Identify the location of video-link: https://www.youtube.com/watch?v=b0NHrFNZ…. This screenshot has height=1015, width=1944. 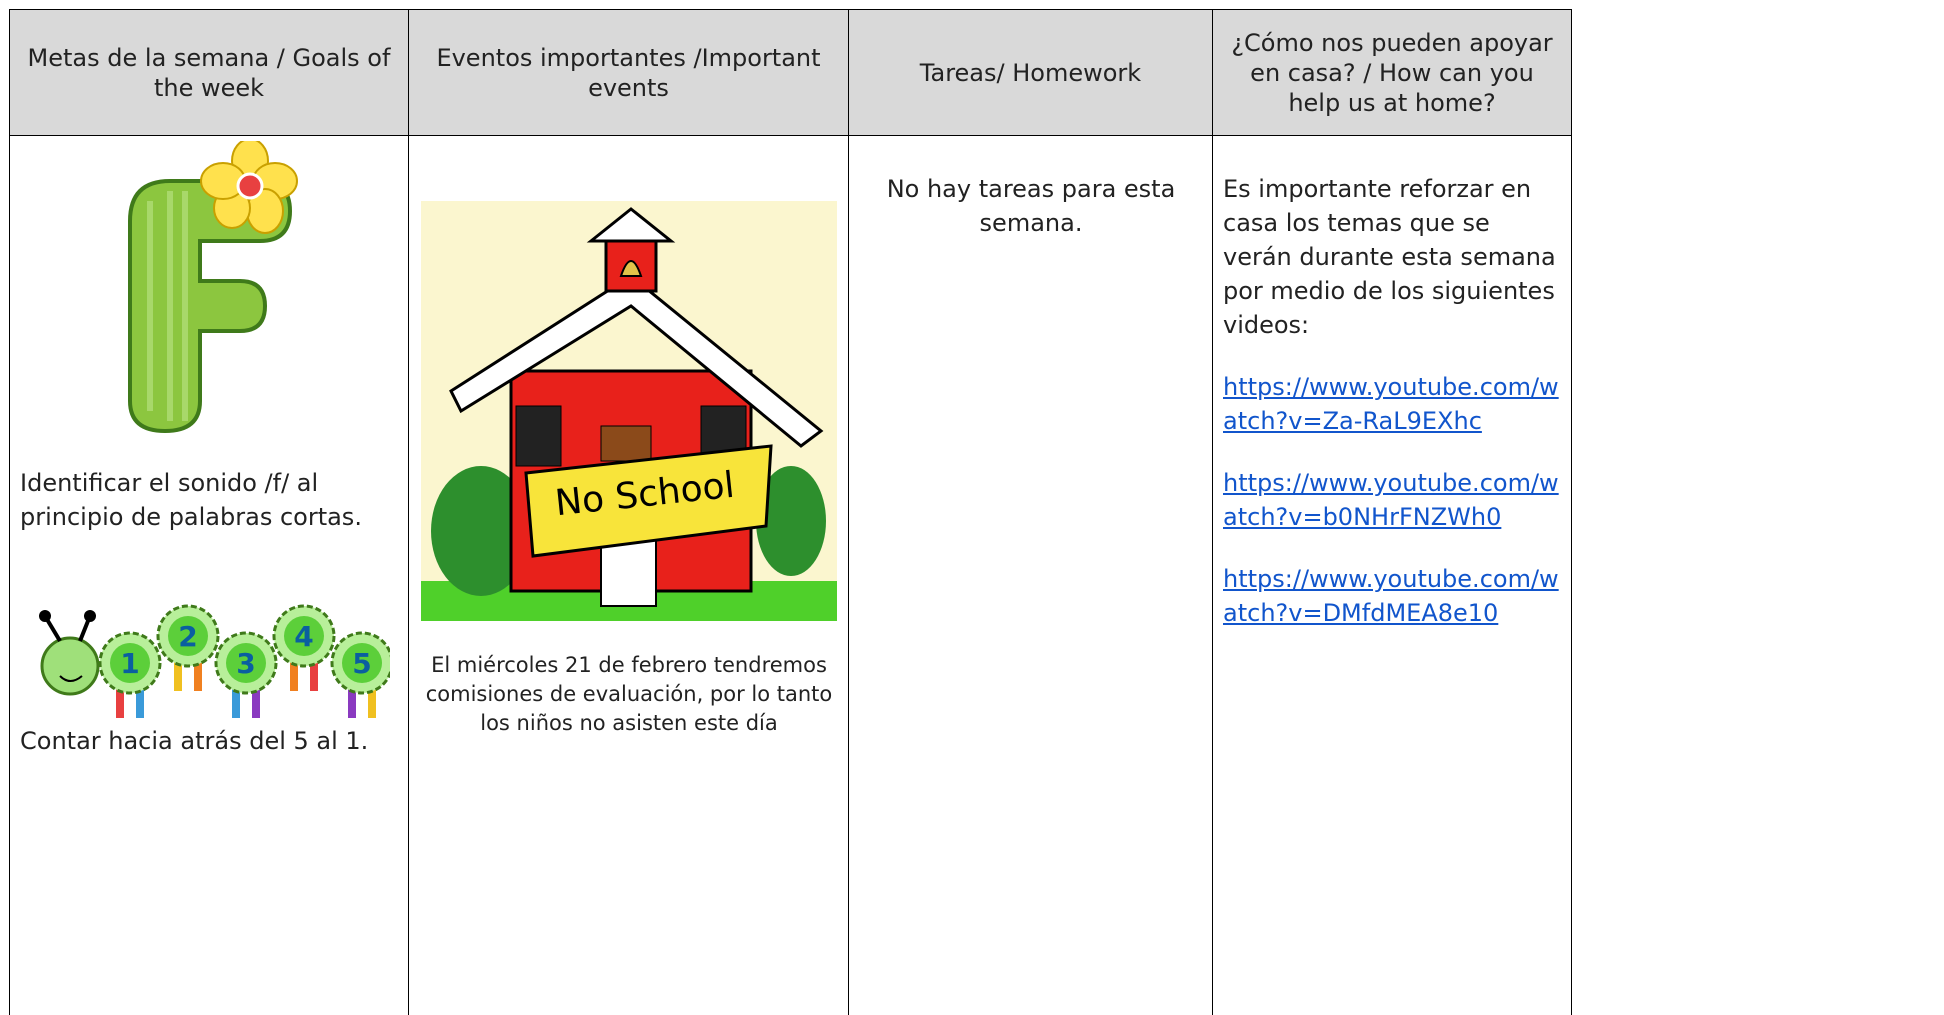
(1391, 500).